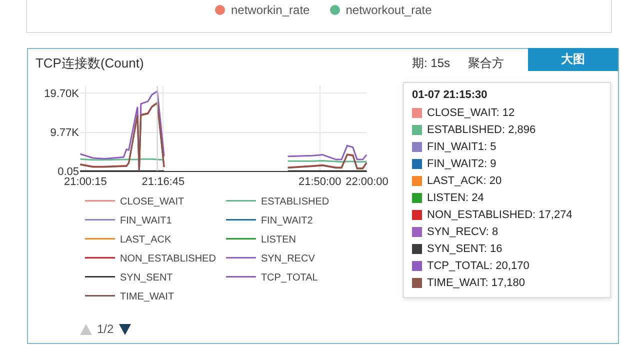 This screenshot has height=346, width=622. Describe the element at coordinates (168, 259) in the screenshot. I see `legend-label: NON_ESTABLISHED` at that location.